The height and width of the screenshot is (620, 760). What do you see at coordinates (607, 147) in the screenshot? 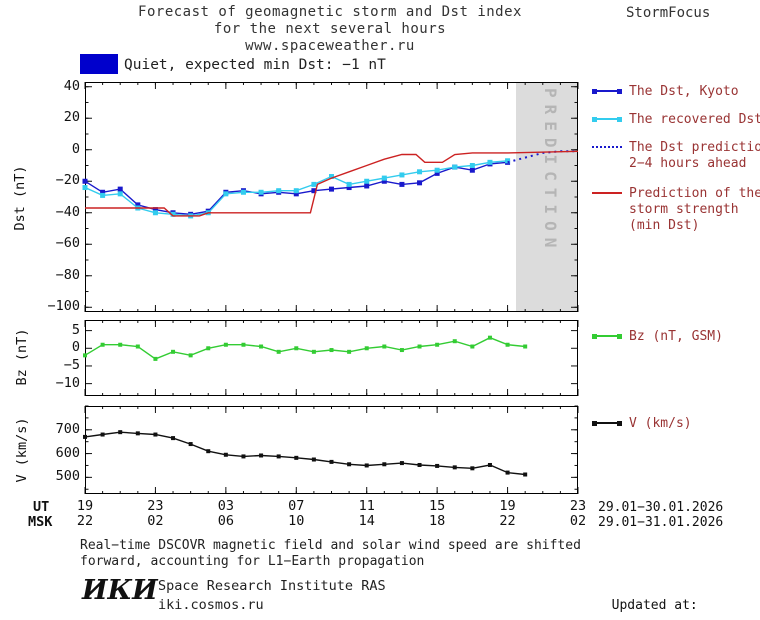
I see `prediction-marker-icon` at bounding box center [607, 147].